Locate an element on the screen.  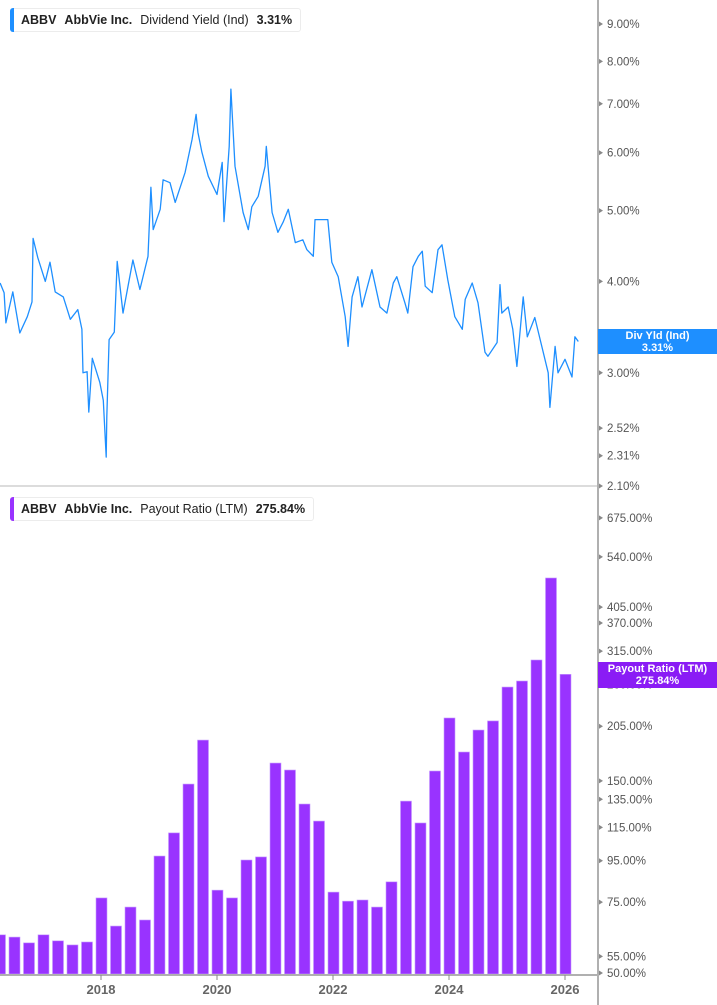
yield-tag-label: Div Yld (Ind) is located at coordinates (657, 336).